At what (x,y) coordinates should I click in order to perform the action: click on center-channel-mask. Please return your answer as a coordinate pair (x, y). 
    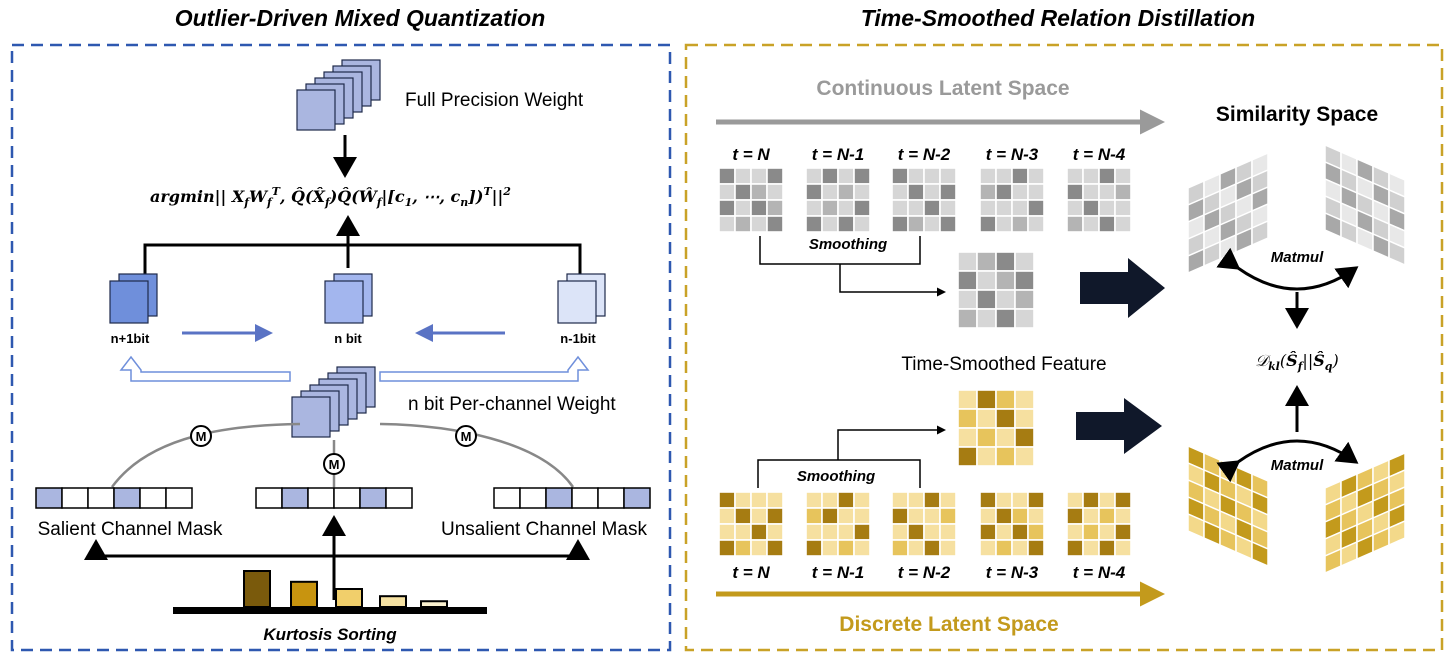
    Looking at the image, I should click on (334, 498).